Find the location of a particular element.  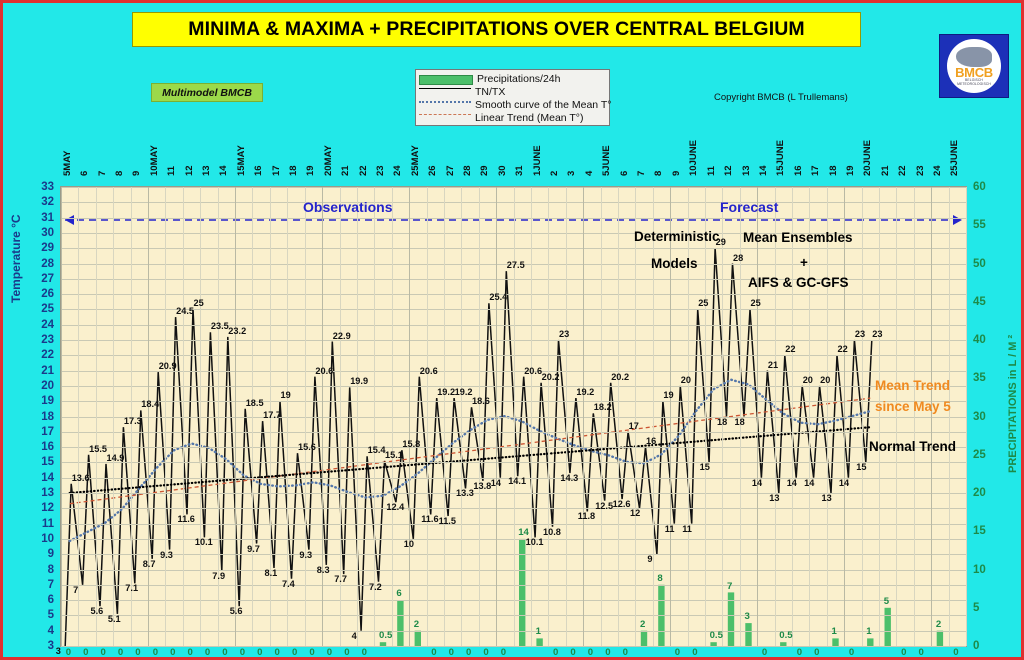

y-tick-precipitation: 55 is located at coordinates (979, 225).